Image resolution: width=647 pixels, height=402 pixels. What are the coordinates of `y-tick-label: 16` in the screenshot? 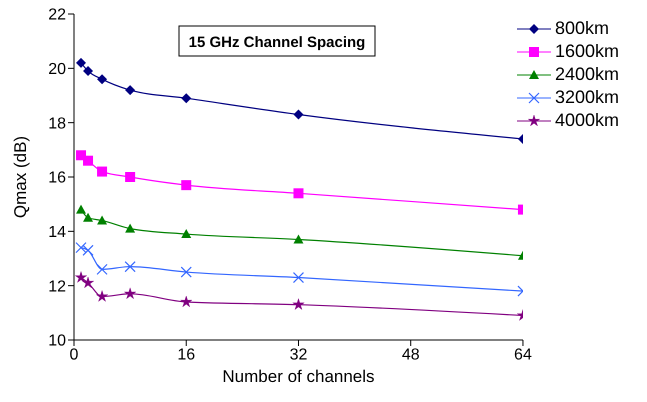 It's located at (57, 178).